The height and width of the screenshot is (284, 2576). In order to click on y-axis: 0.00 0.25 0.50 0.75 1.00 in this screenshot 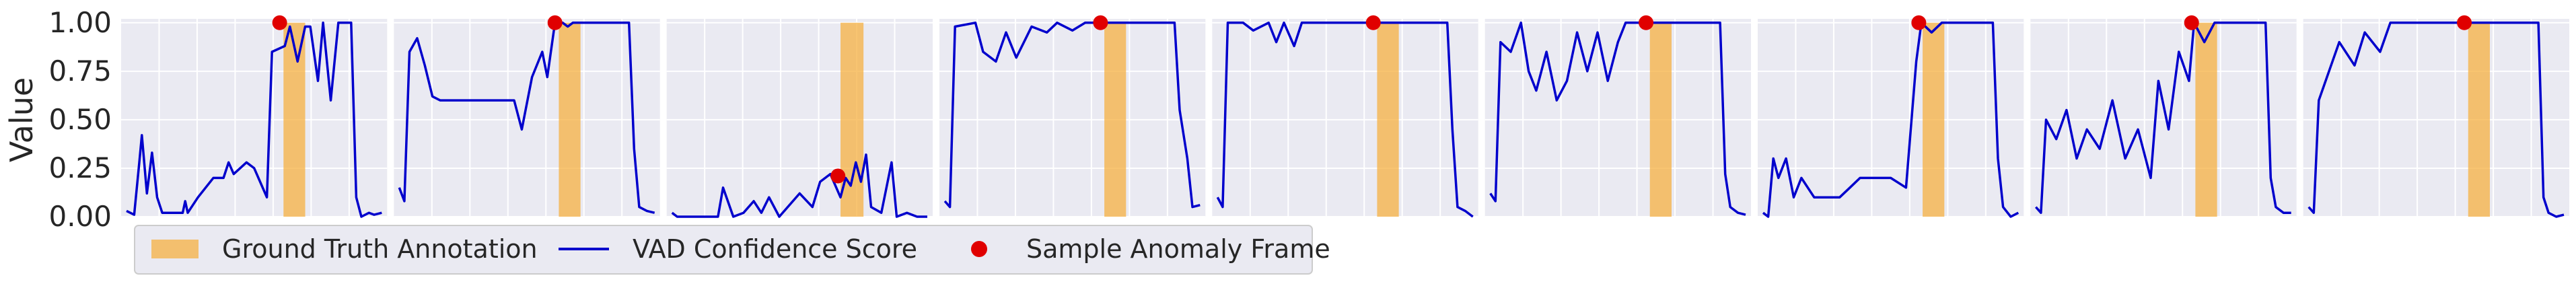, I will do `click(80, 119)`.